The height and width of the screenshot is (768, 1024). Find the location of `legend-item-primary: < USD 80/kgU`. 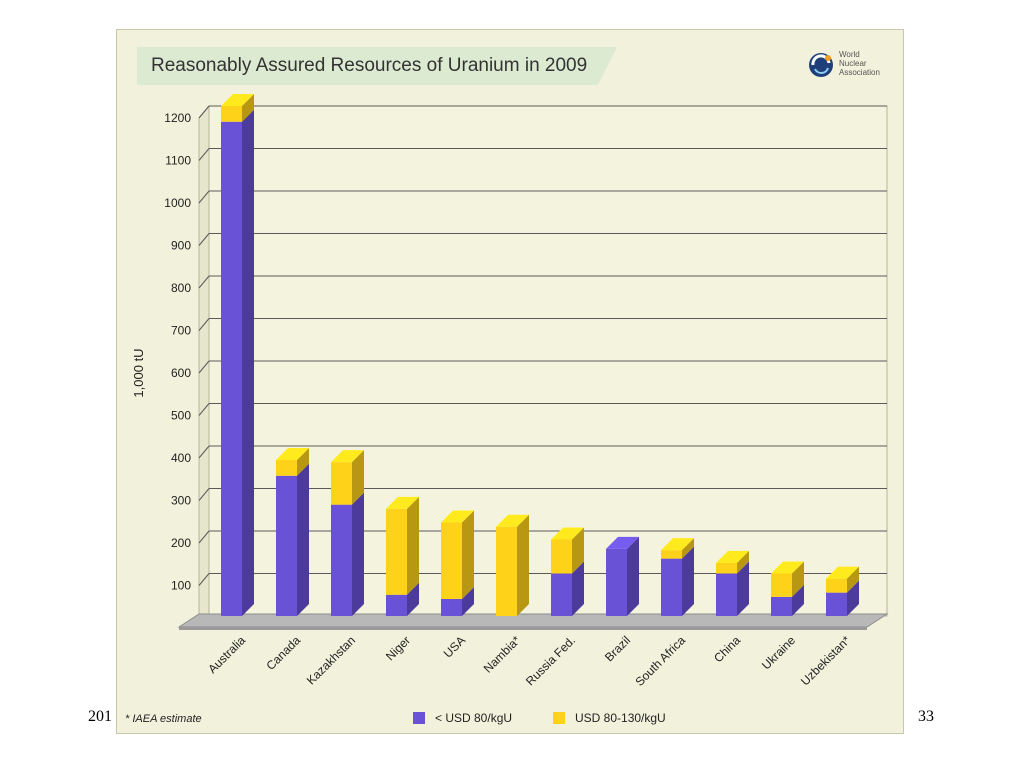

legend-item-primary: < USD 80/kgU is located at coordinates (462, 718).